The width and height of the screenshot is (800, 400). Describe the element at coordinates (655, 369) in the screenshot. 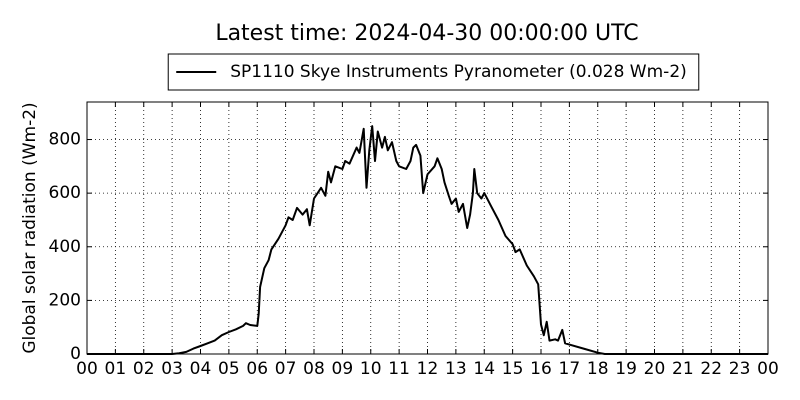

I see `x-tick-label: 20` at that location.